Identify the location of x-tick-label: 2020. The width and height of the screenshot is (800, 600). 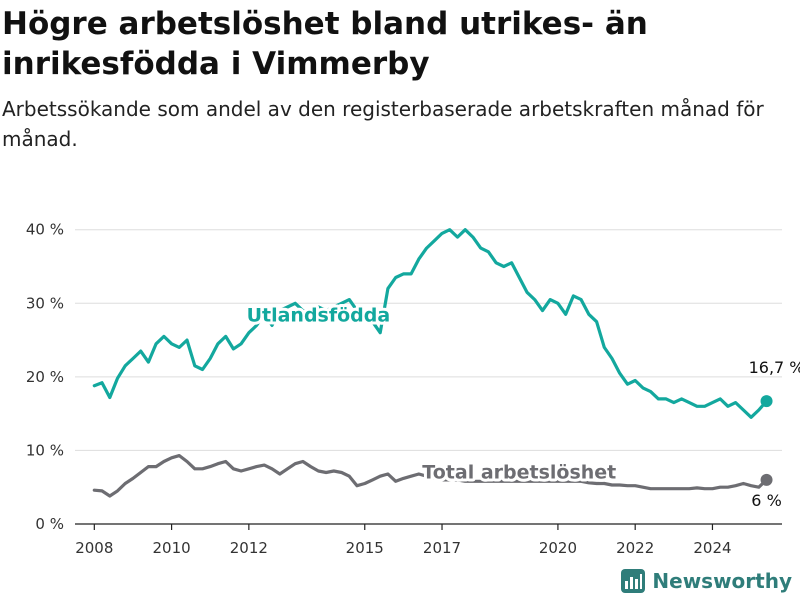
(558, 548).